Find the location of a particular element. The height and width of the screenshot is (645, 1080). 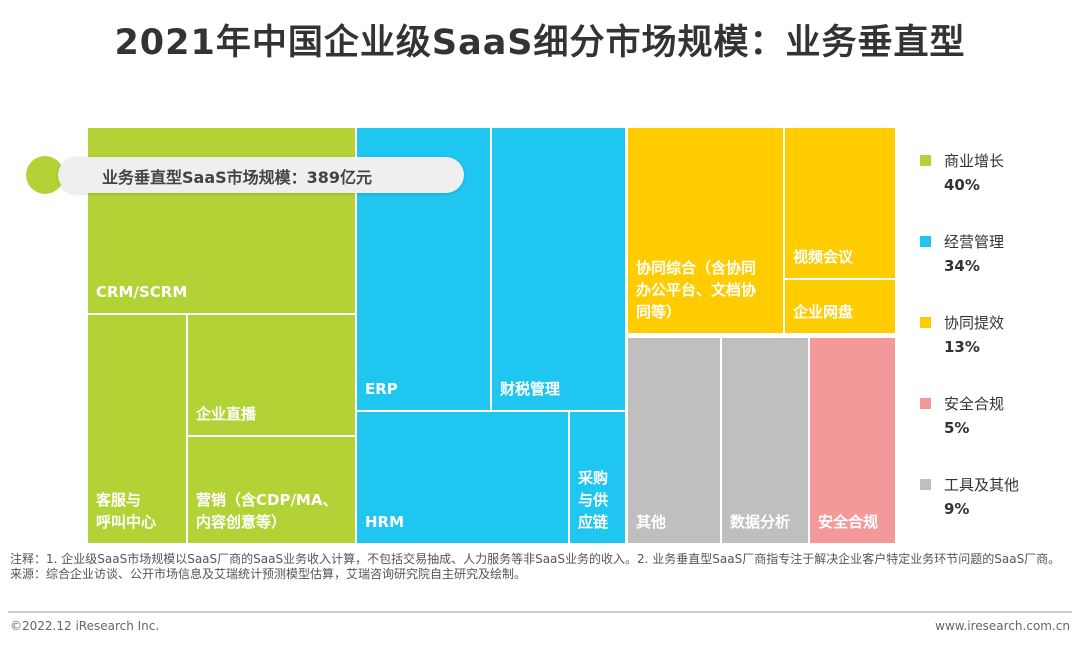

treemap-cell: 营销（含CDP/MA、 内容创意等） is located at coordinates (271, 490).